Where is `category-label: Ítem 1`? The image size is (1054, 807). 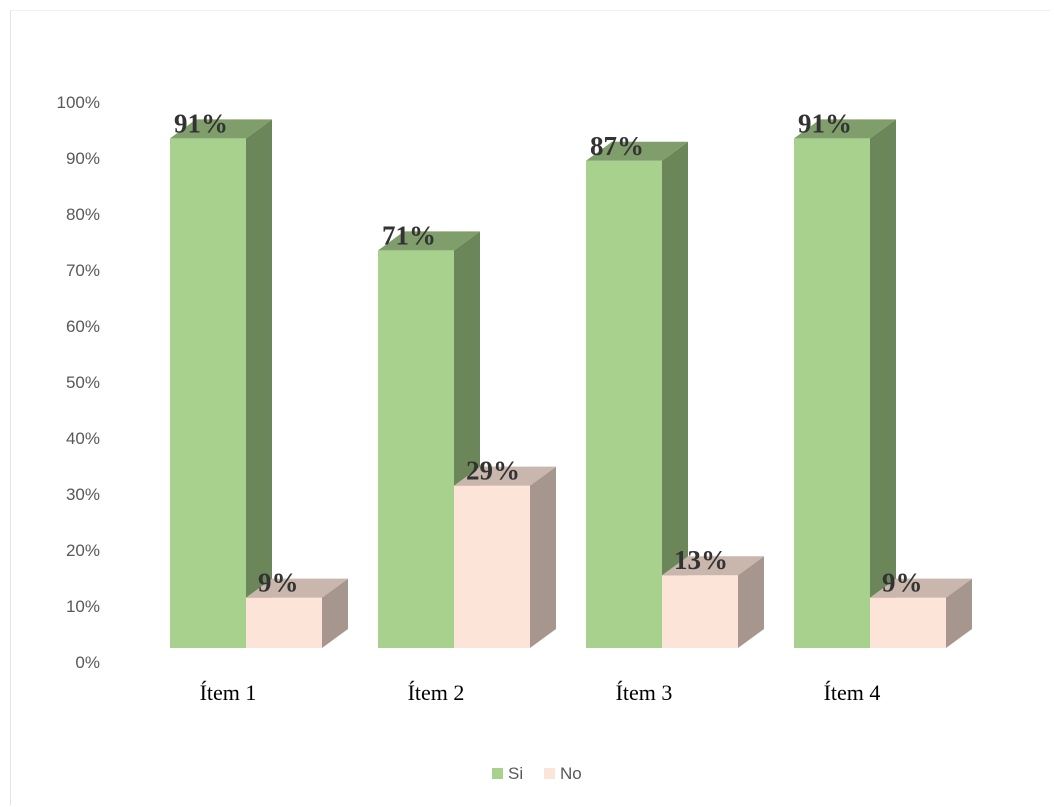
category-label: Ítem 1 is located at coordinates (228, 692).